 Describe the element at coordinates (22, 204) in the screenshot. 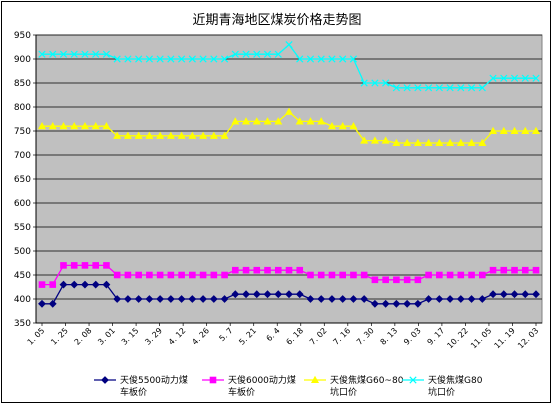

I see `y-tick-label: 600` at that location.